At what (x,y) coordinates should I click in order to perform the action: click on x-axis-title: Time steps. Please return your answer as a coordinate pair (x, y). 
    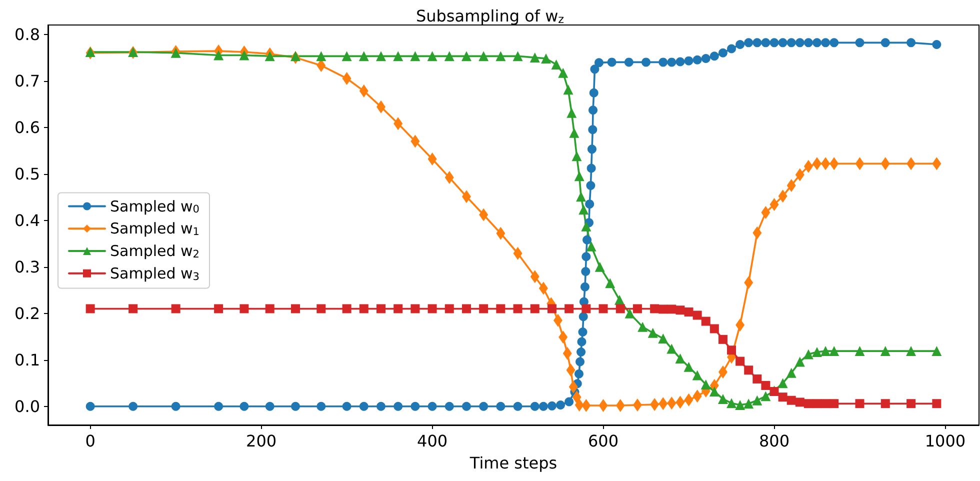
    Looking at the image, I should click on (513, 463).